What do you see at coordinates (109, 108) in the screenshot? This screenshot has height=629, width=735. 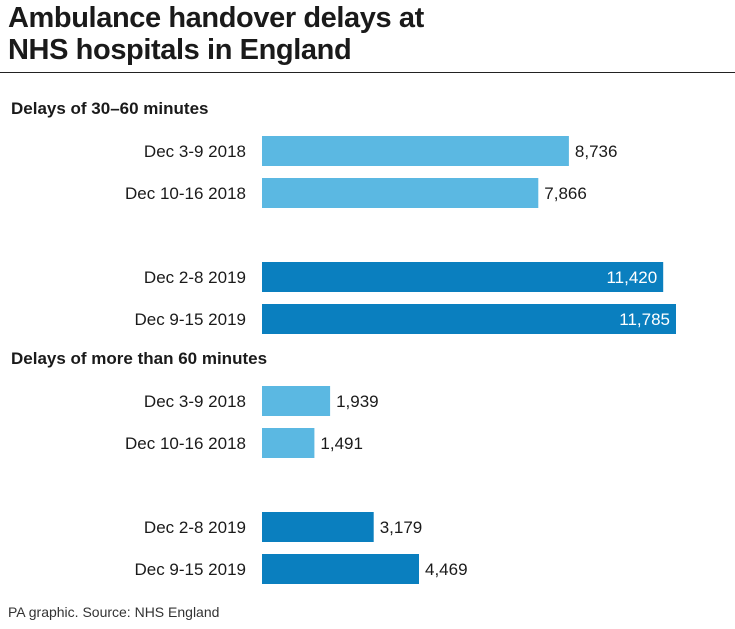 I see `section-label-1: Delays of 30–60 minutes` at bounding box center [109, 108].